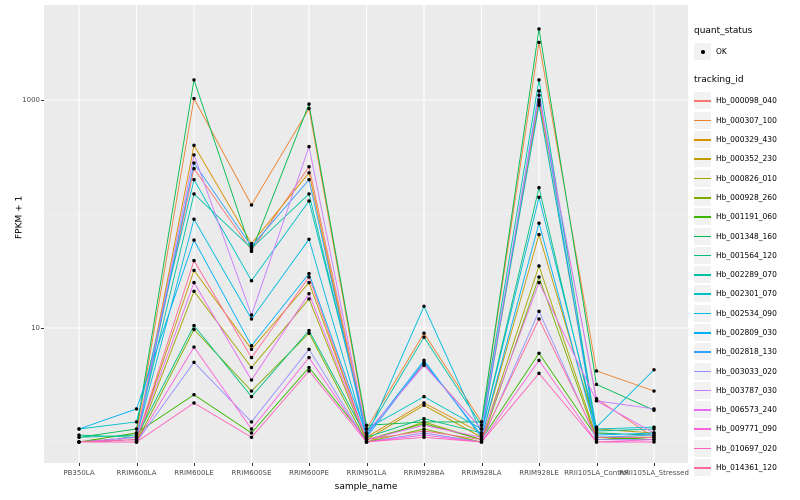 This screenshot has width=800, height=500. I want to click on legend-entry-Hb_003033_020: Hb_003033_020, so click(747, 370).